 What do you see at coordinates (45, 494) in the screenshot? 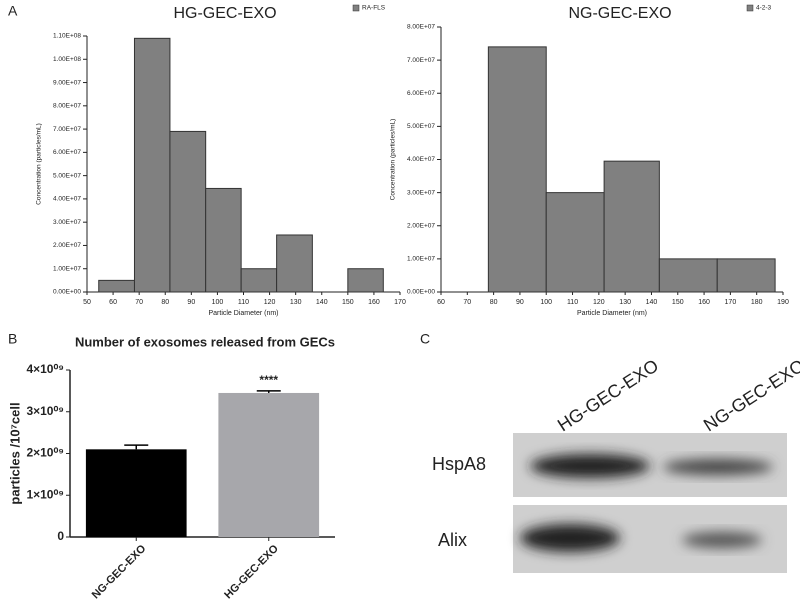
I see `y-tick-label: 1×10⁰⁹` at bounding box center [45, 494].